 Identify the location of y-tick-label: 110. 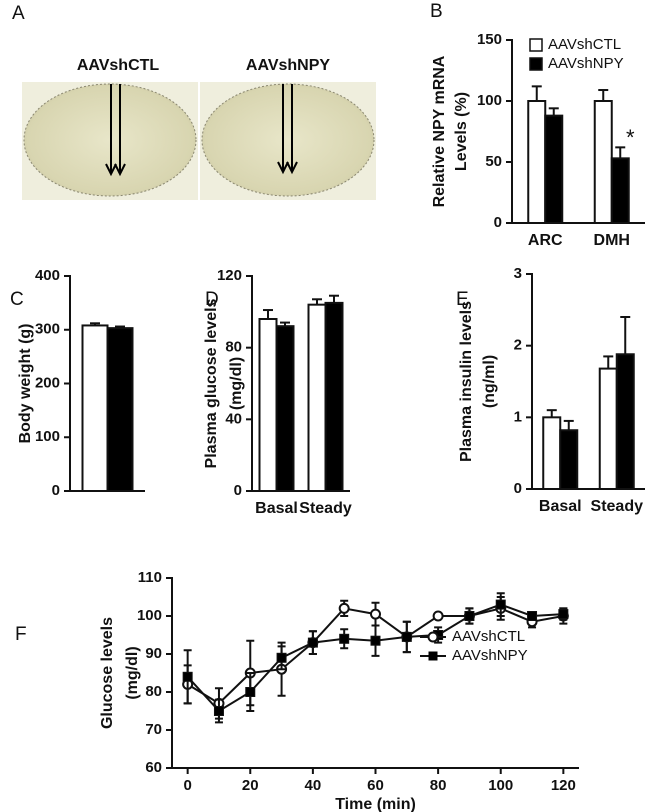
(150, 577).